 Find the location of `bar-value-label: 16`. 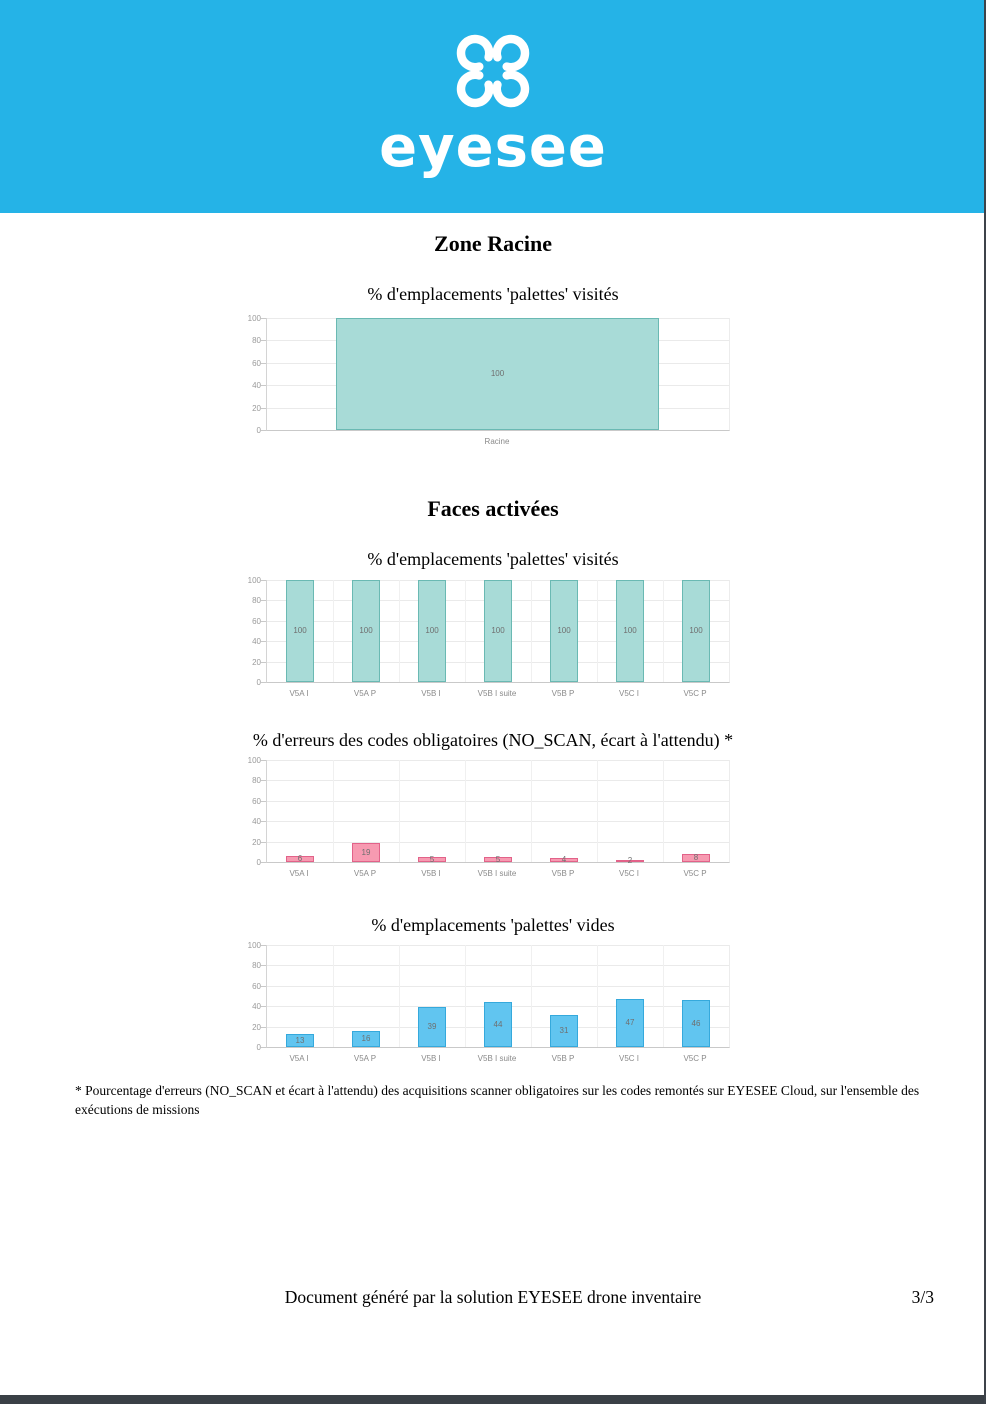

bar-value-label: 16 is located at coordinates (366, 1038).